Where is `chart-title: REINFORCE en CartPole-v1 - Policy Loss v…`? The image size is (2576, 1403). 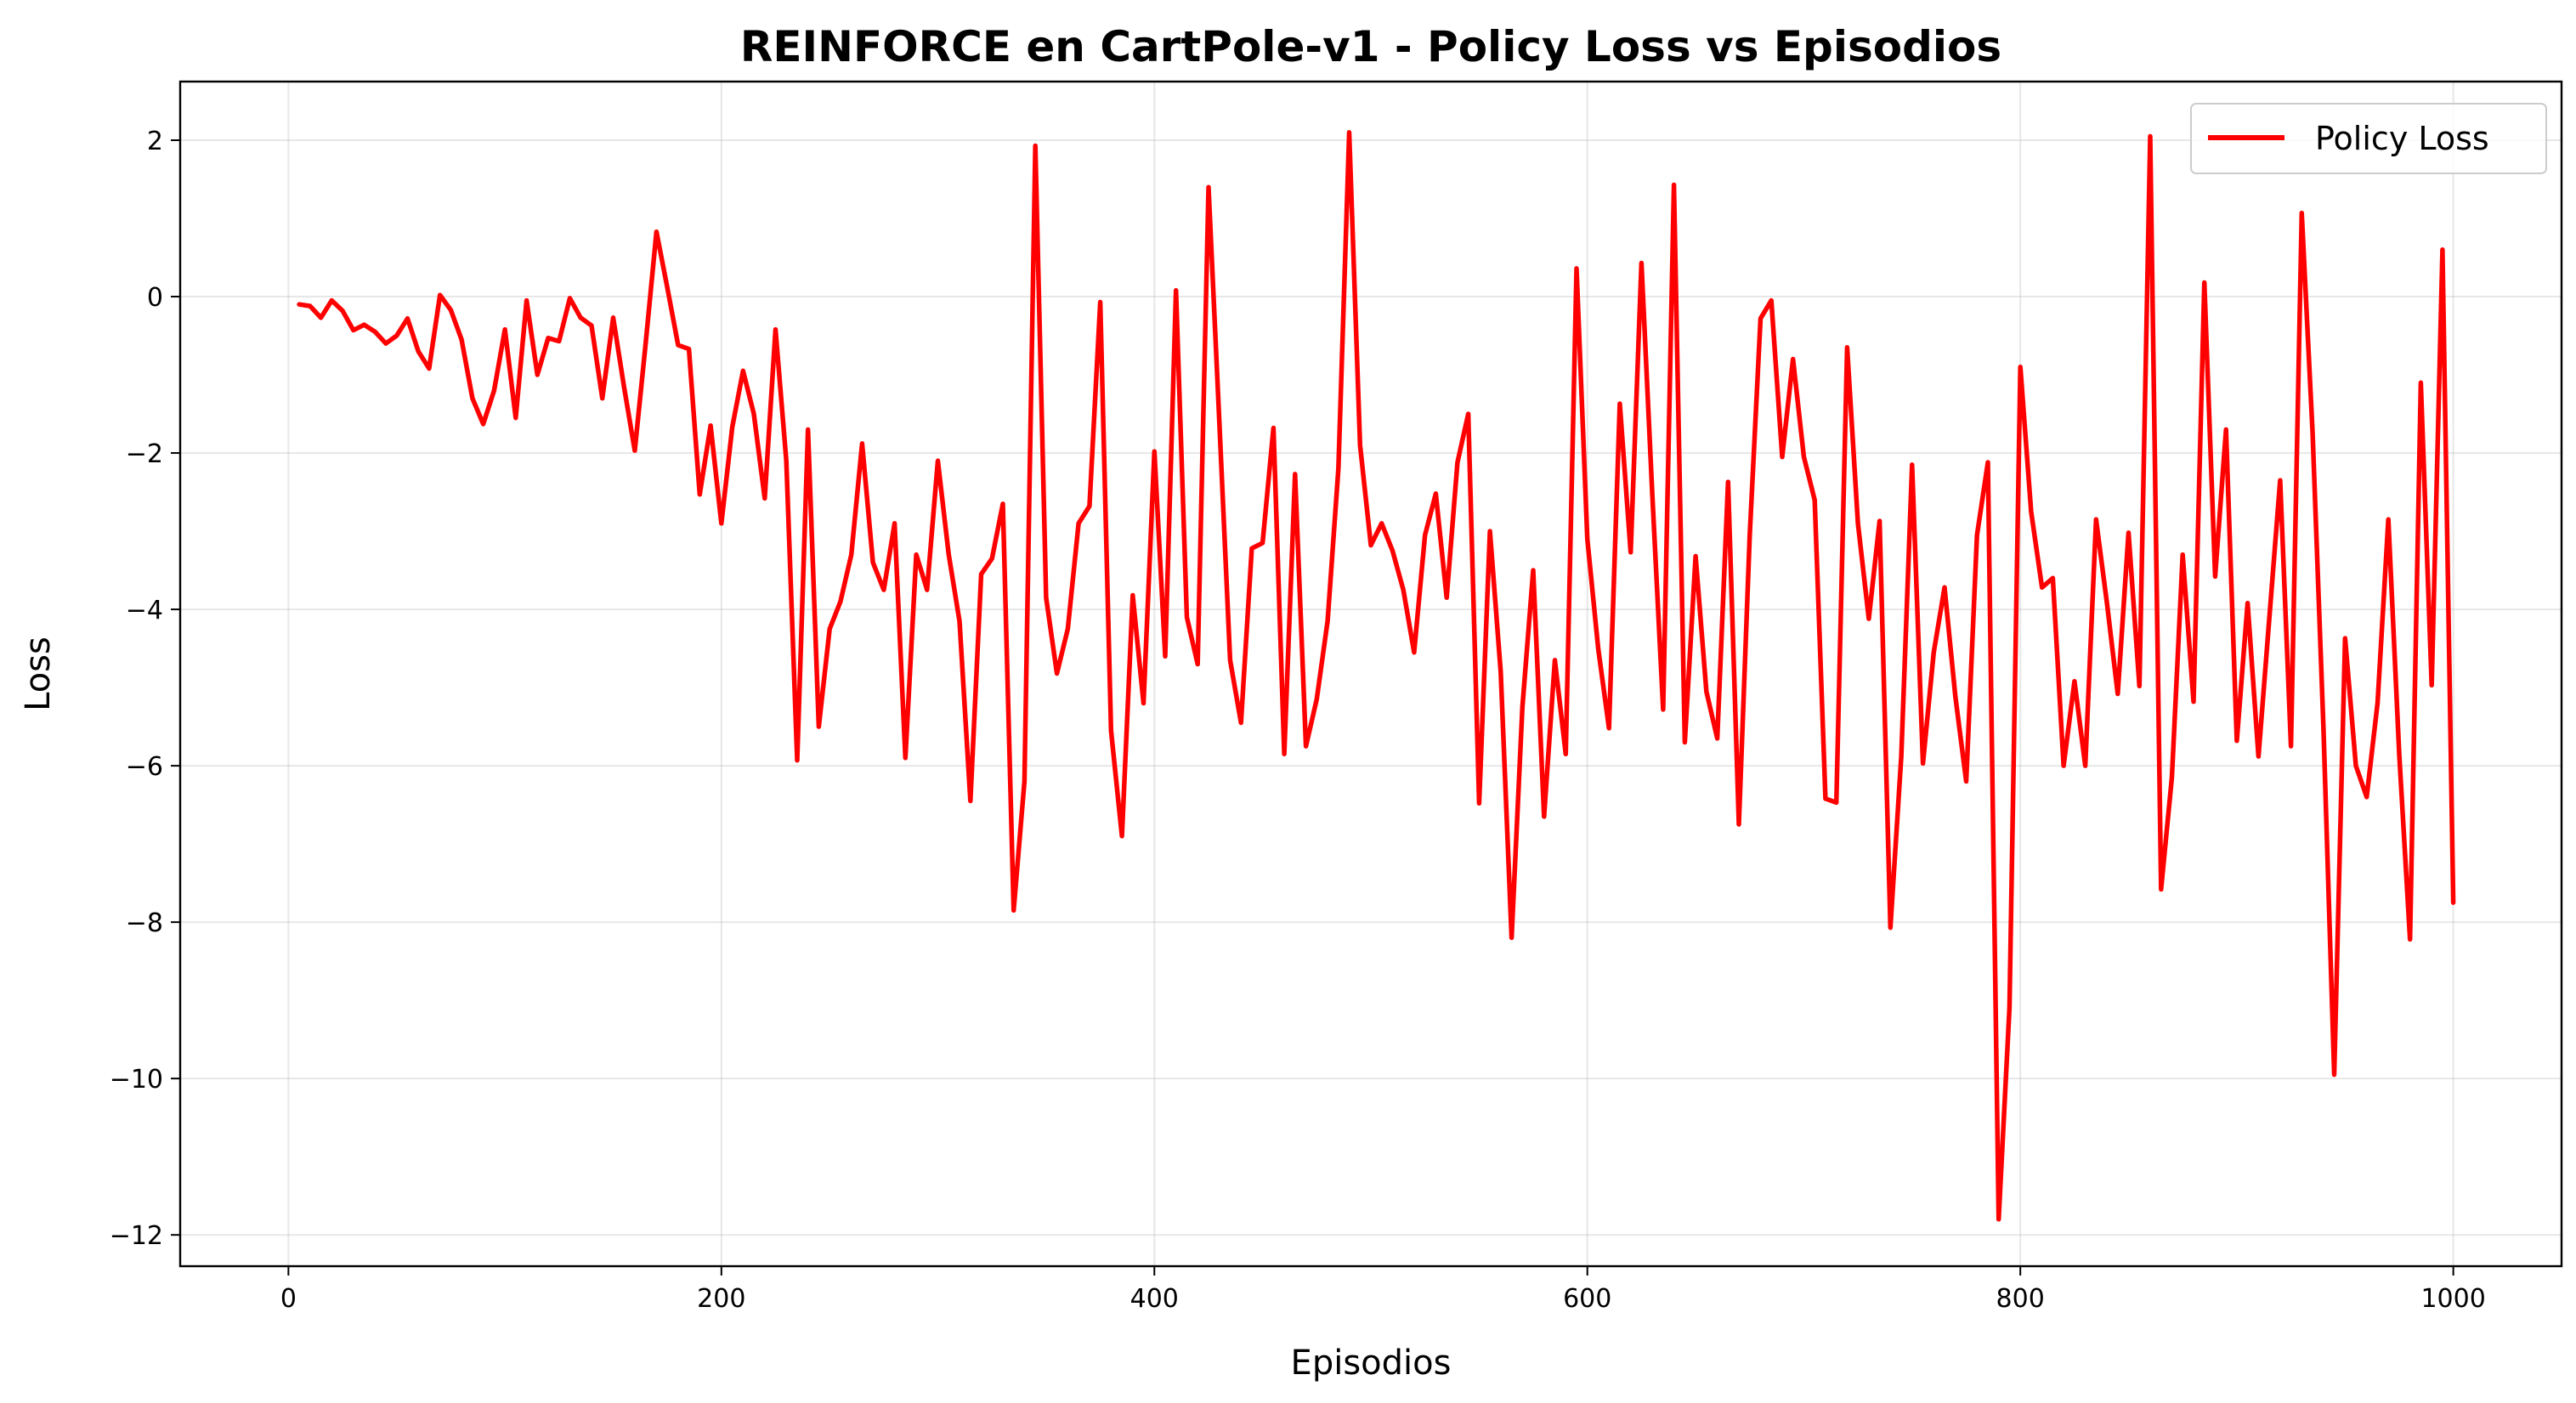 chart-title: REINFORCE en CartPole-v1 - Policy Loss v… is located at coordinates (1370, 46).